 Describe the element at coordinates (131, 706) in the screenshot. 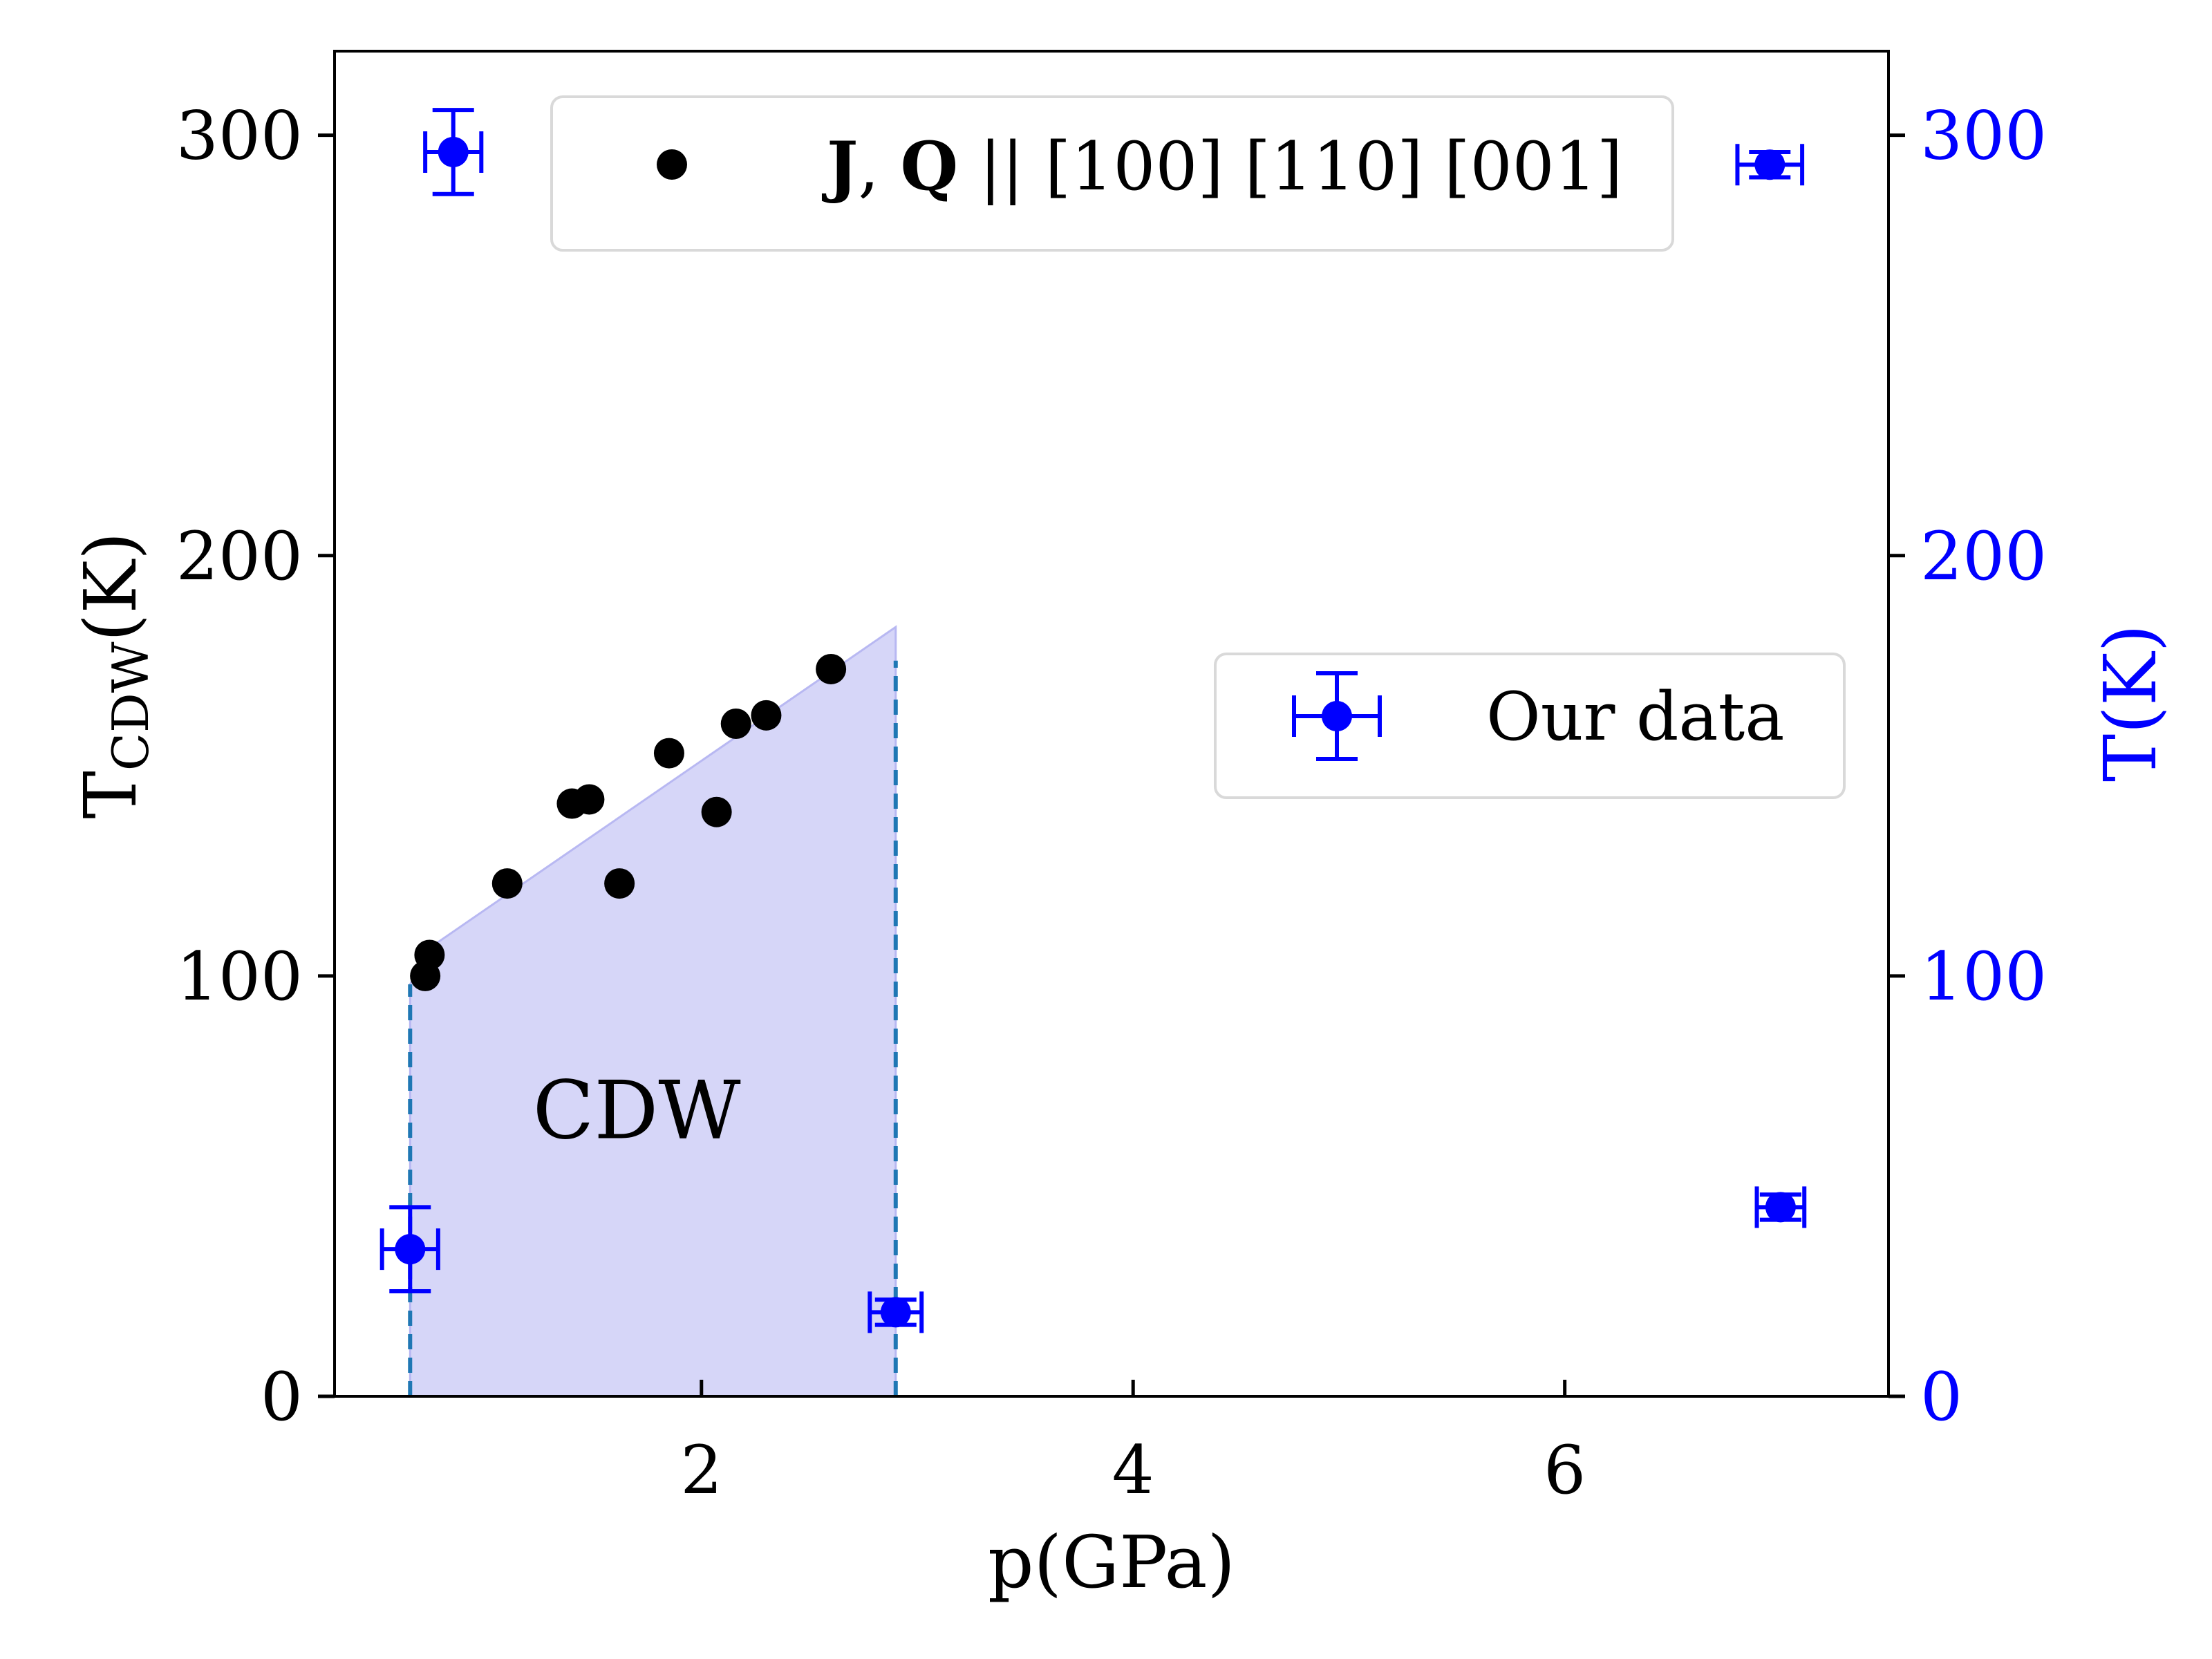

I see `left-y-axis-title-subscript: CDW` at that location.